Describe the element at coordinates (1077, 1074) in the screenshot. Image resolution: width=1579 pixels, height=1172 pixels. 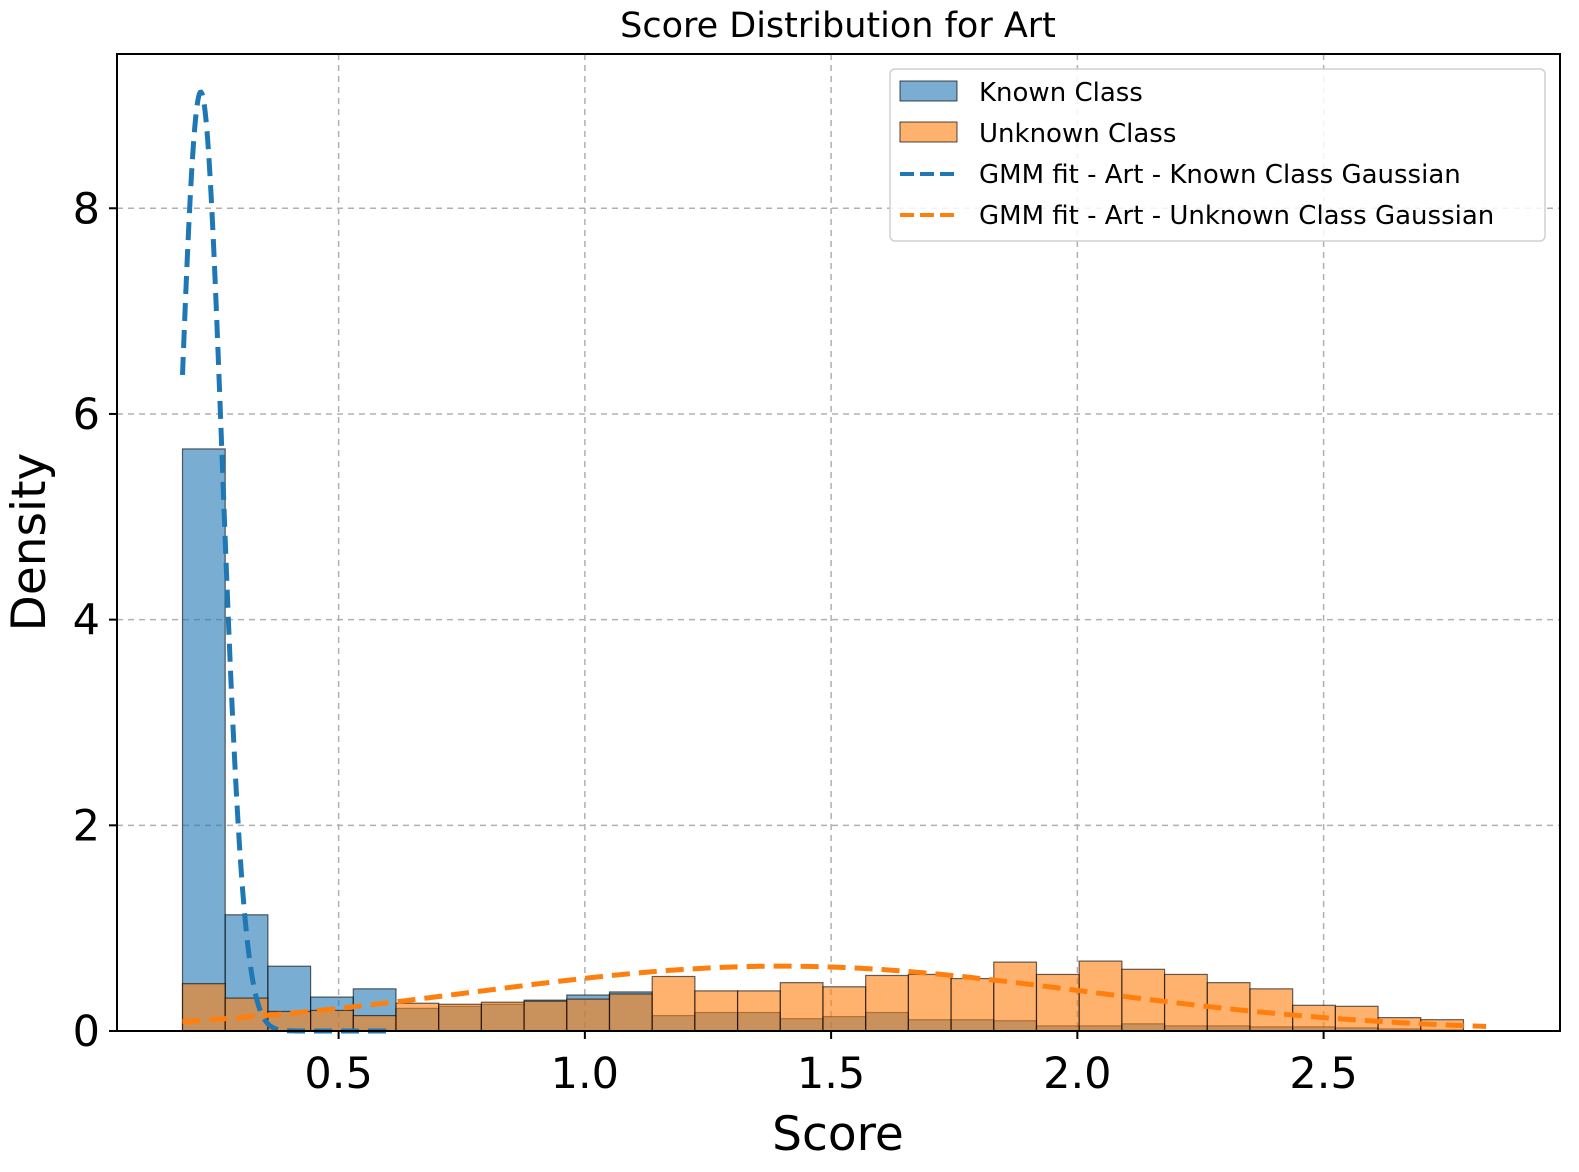
I see `x-tick-label: 2.0` at that location.